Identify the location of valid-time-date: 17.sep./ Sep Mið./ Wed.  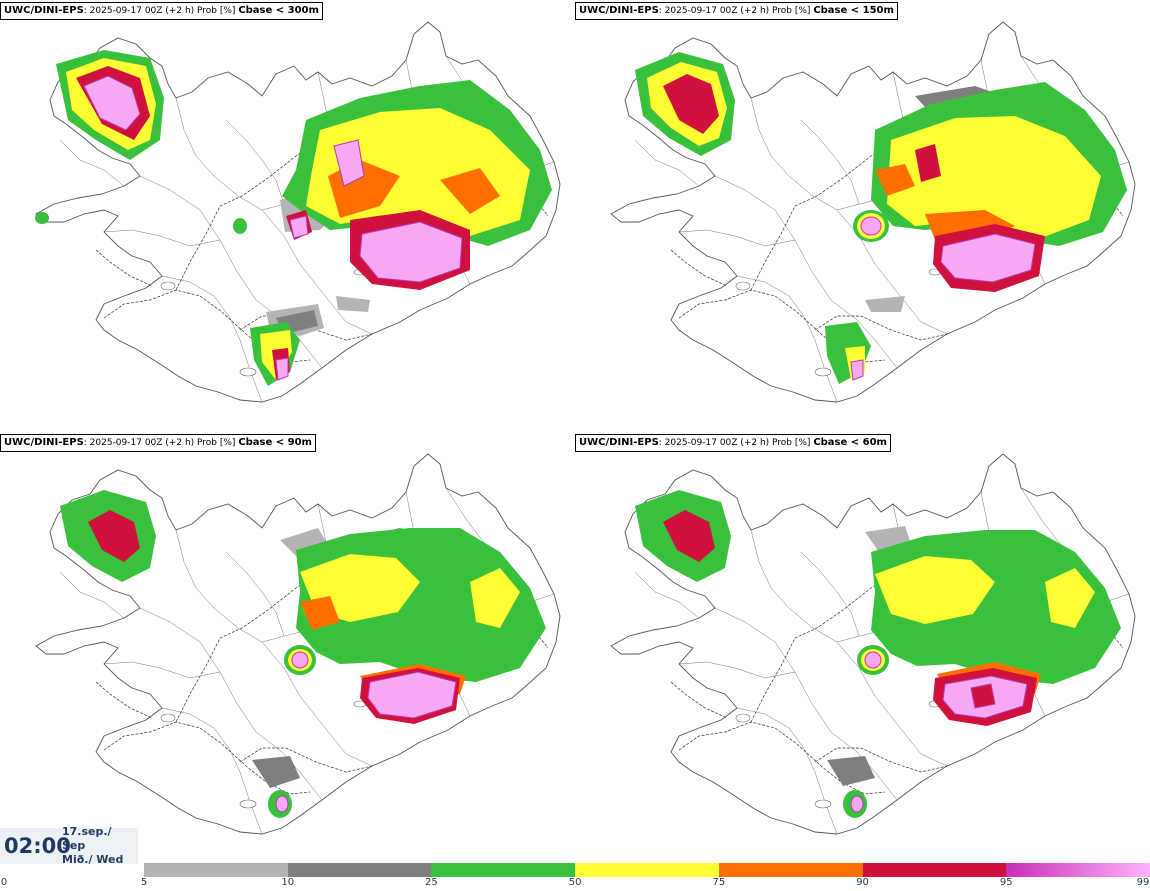
(100, 846).